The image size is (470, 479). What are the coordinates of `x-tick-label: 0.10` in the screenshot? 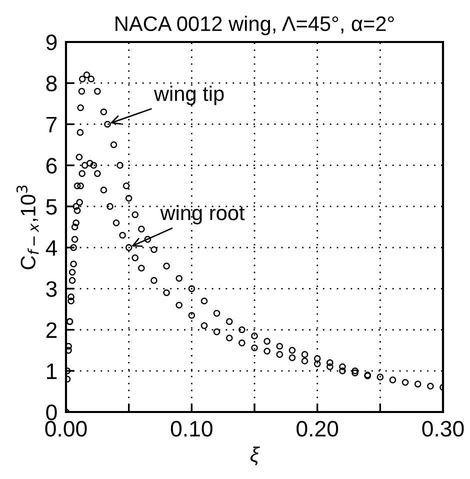 It's located at (191, 428).